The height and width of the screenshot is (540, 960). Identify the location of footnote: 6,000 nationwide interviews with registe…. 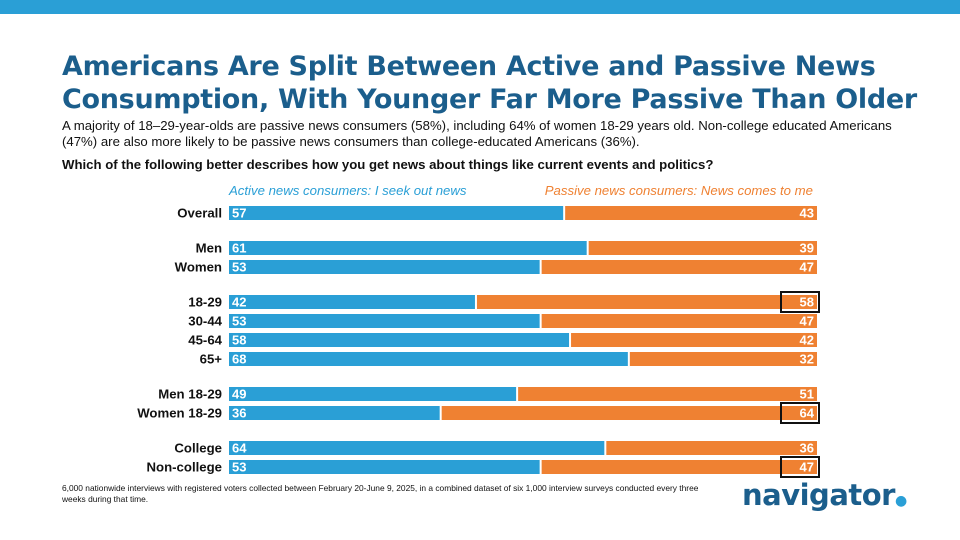
(380, 493).